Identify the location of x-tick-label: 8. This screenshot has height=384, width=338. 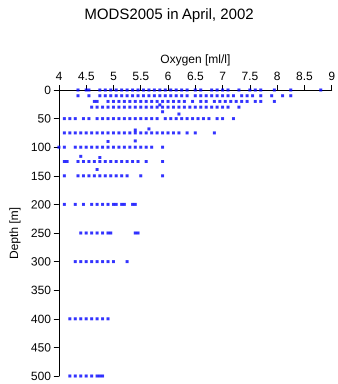
(277, 76).